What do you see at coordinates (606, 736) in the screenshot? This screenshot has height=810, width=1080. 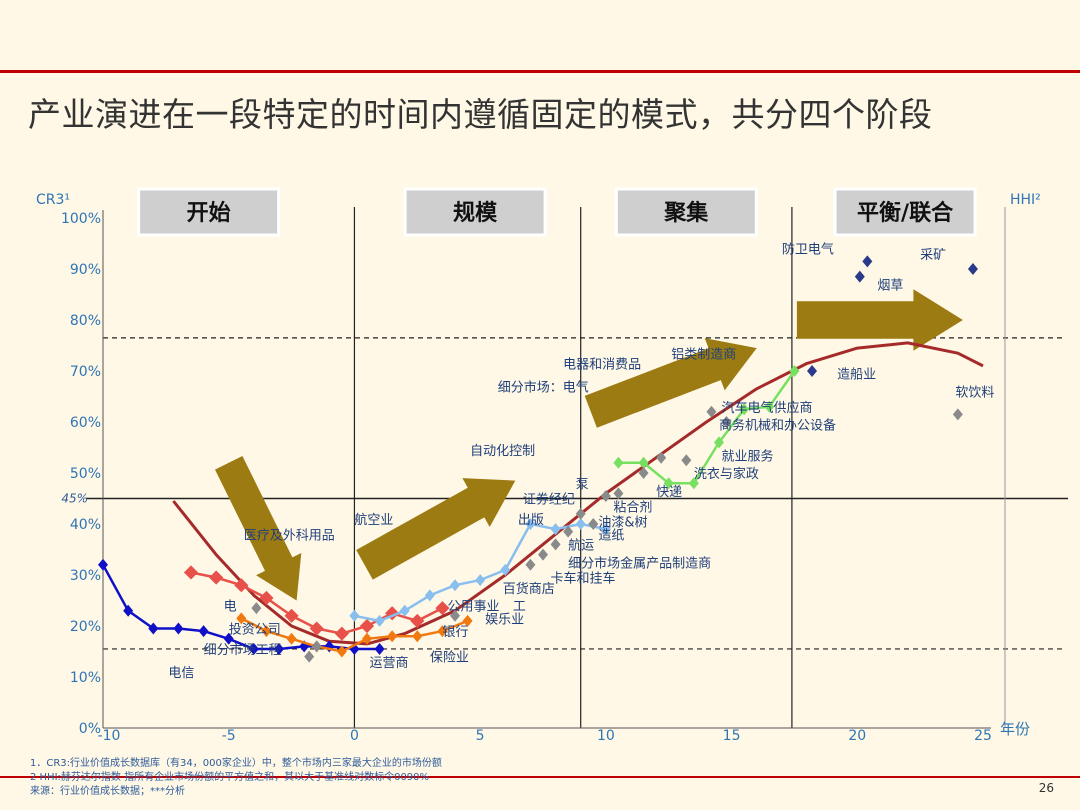 I see `x-tick-label: 10` at bounding box center [606, 736].